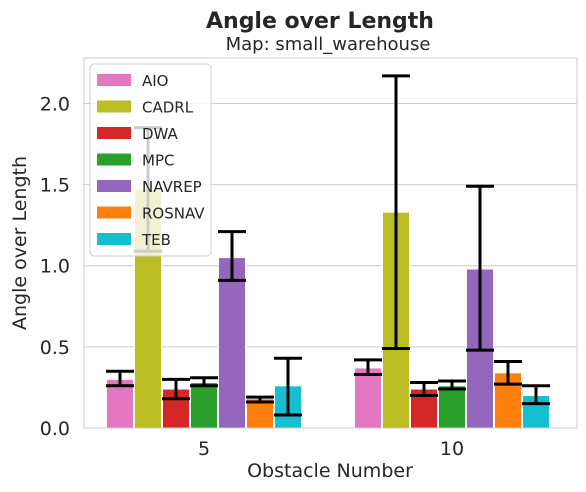 This screenshot has height=492, width=586. Describe the element at coordinates (20, 243) in the screenshot. I see `y-axis-label: Angle over Length` at that location.